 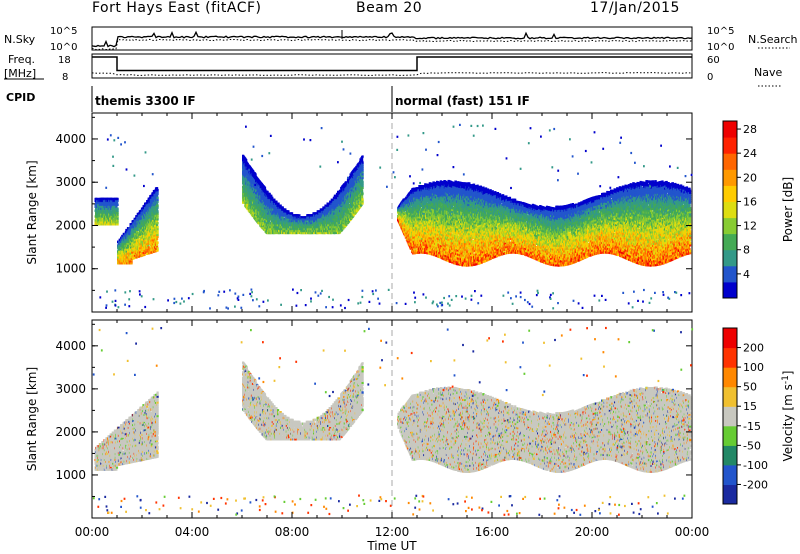 What do you see at coordinates (145, 101) in the screenshot?
I see `cpid-mode-label: themis 3300 IF` at bounding box center [145, 101].